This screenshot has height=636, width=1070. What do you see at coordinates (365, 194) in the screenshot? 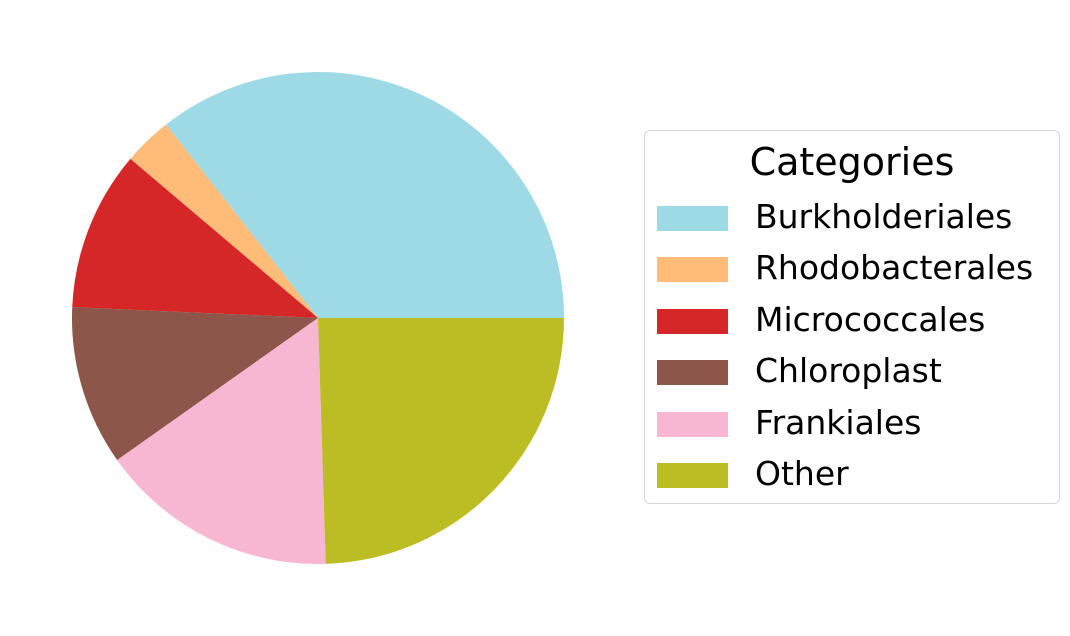
I see `pie-slice-burkholderiales` at bounding box center [365, 194].